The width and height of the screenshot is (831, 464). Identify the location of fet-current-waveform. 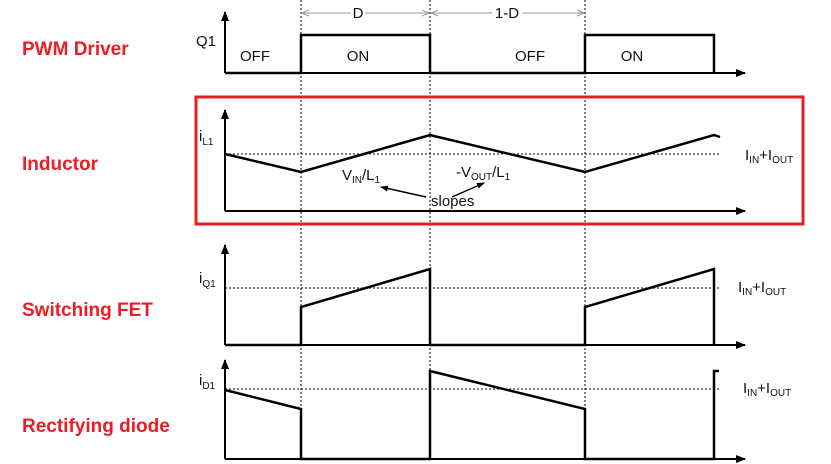
(470, 307).